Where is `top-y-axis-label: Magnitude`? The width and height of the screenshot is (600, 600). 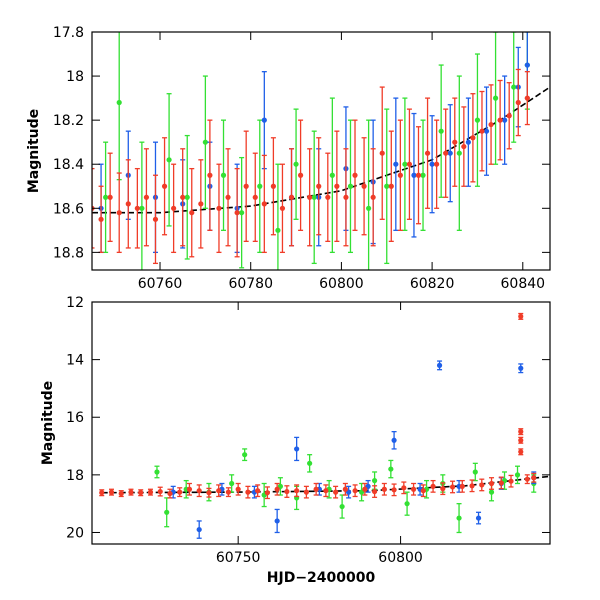 top-y-axis-label: Magnitude is located at coordinates (34, 151).